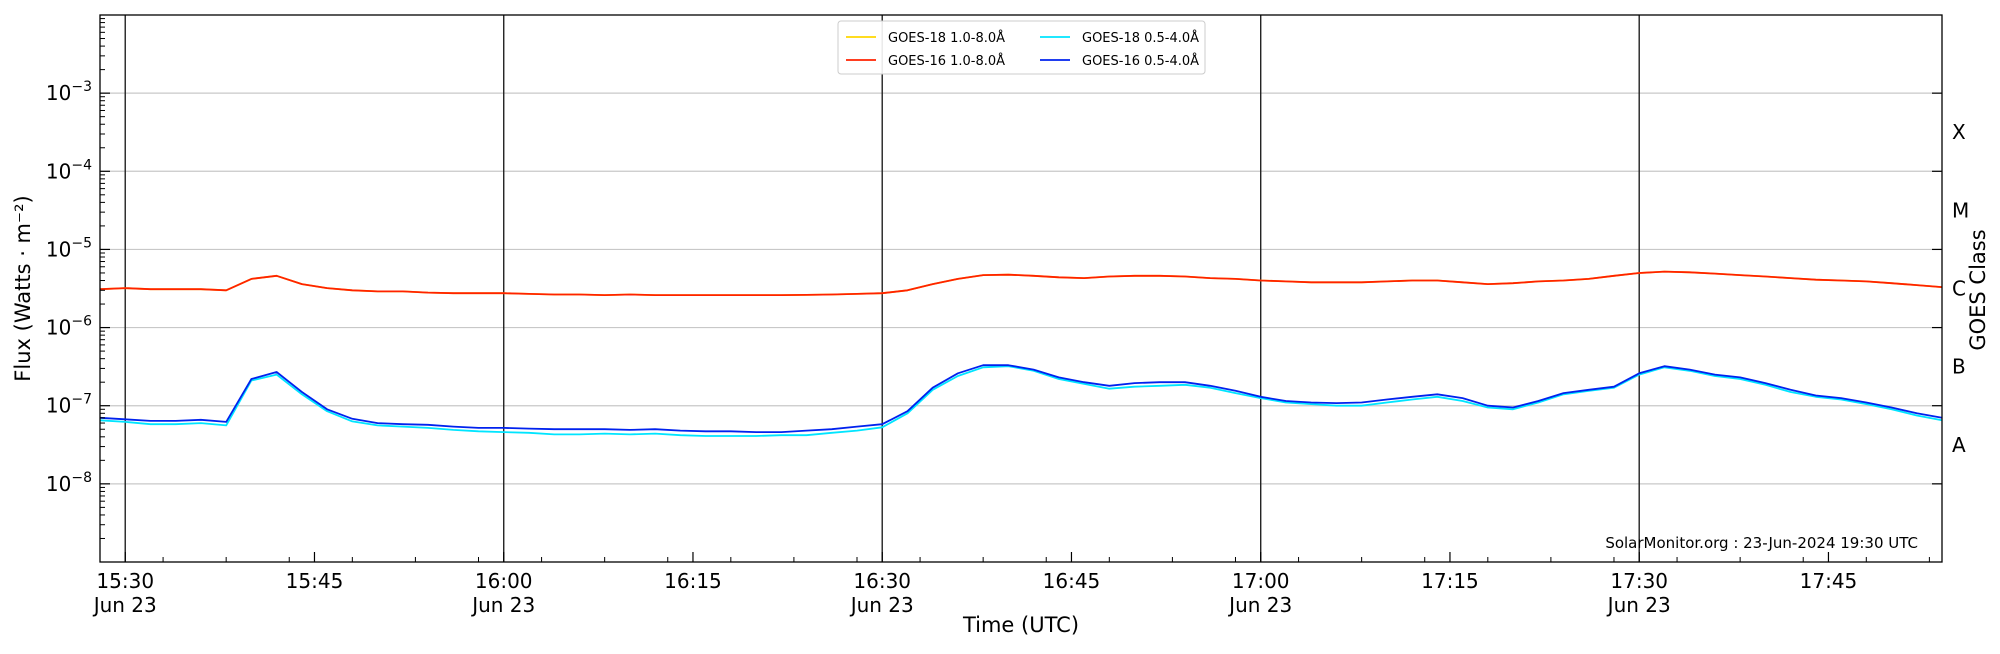  Describe the element at coordinates (1829, 581) in the screenshot. I see `x-tick-label: 17:45` at that location.